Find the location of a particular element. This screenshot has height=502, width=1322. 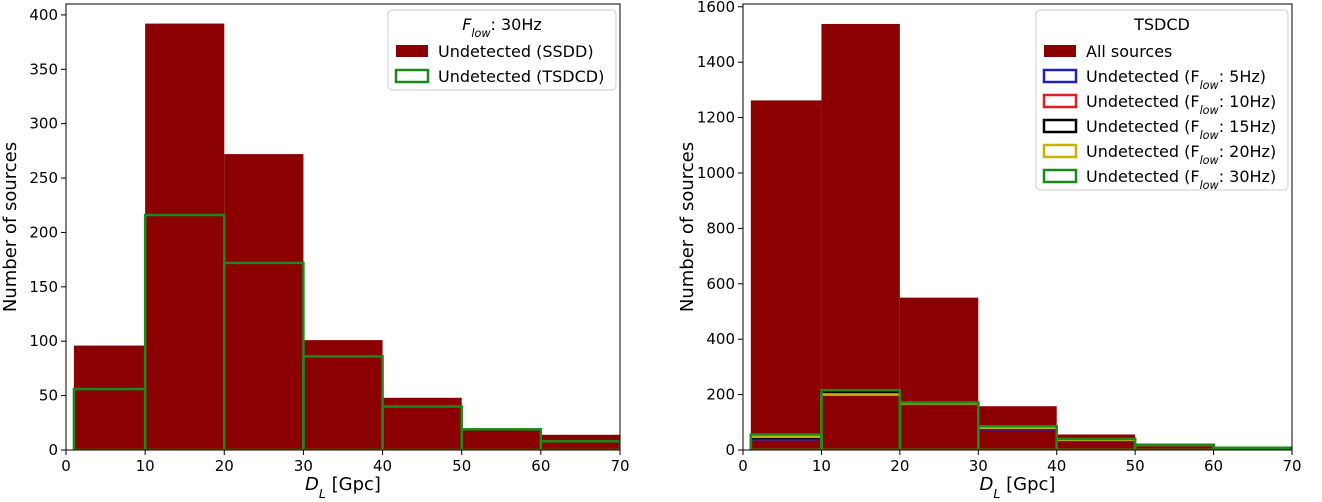

y-tick-label-8: 1600 is located at coordinates (716, 8).